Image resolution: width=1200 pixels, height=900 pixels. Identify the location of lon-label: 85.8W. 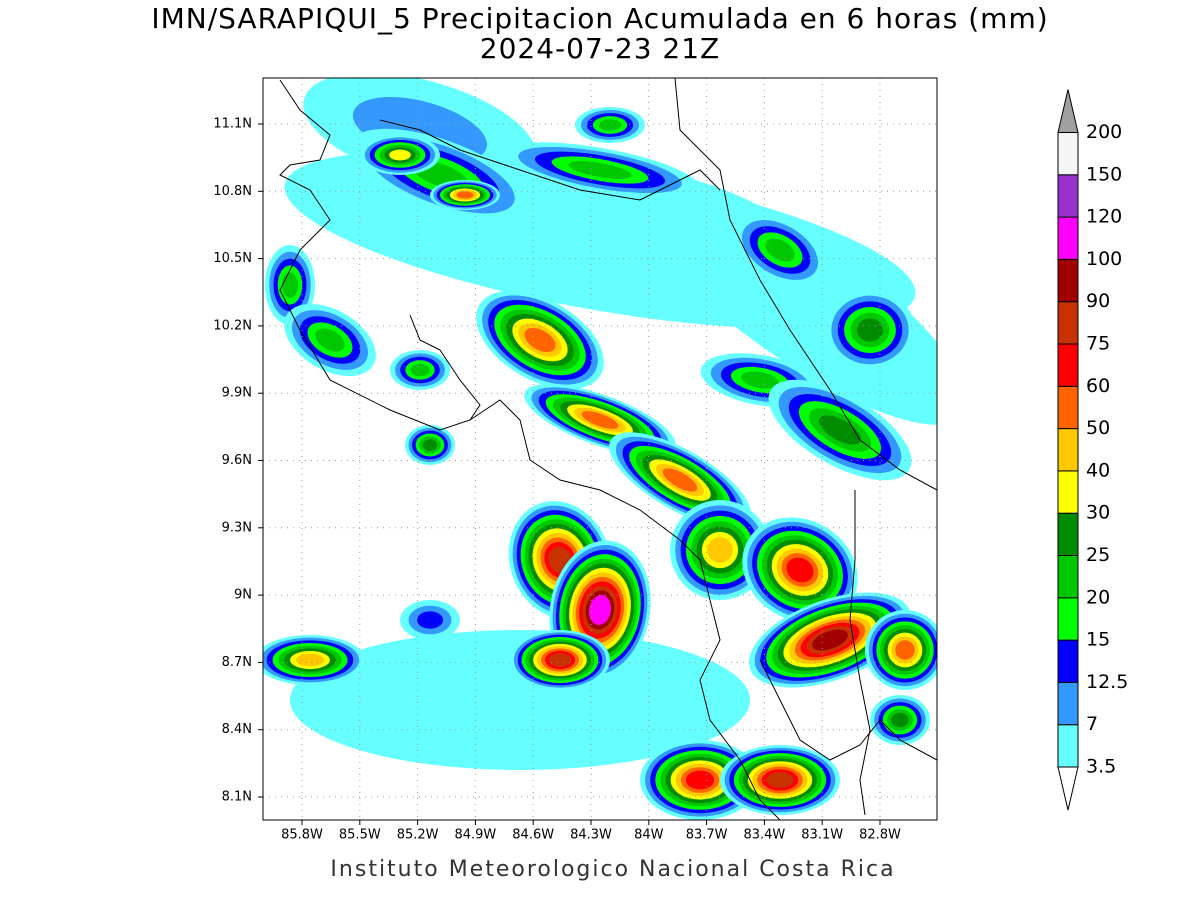
(302, 835).